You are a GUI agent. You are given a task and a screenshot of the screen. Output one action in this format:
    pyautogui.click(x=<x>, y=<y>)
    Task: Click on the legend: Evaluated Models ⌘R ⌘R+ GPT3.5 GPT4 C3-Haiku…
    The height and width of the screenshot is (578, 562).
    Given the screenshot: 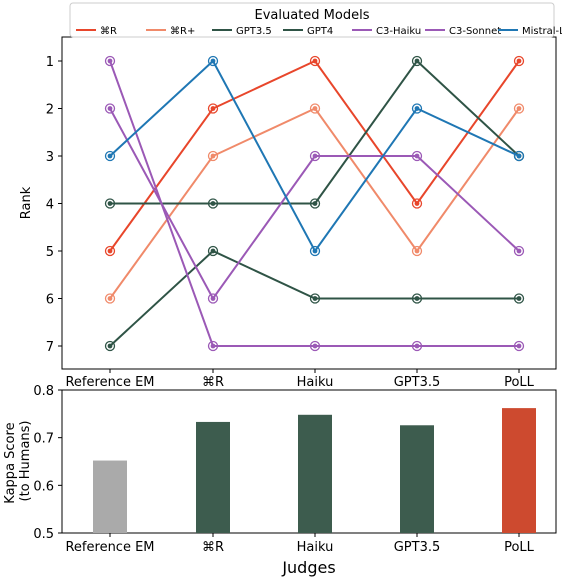 What is the action you would take?
    pyautogui.click(x=315, y=20)
    